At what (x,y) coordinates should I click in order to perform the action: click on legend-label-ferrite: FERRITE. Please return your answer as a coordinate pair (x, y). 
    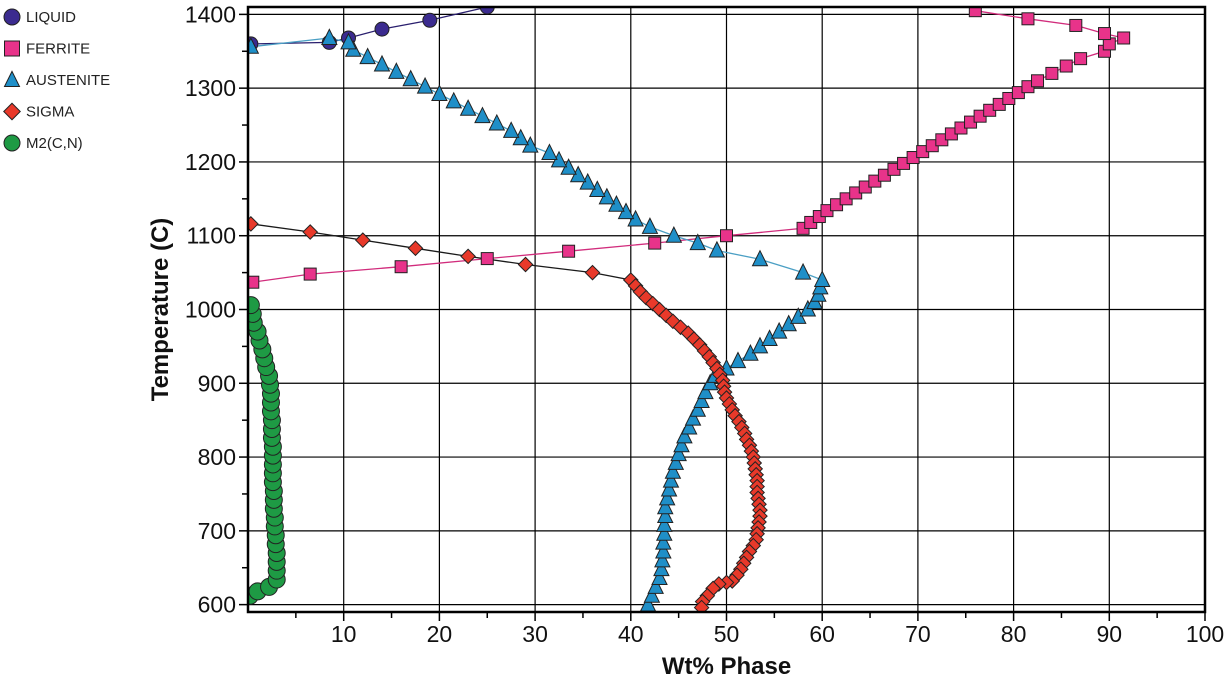
    Looking at the image, I should click on (58, 49).